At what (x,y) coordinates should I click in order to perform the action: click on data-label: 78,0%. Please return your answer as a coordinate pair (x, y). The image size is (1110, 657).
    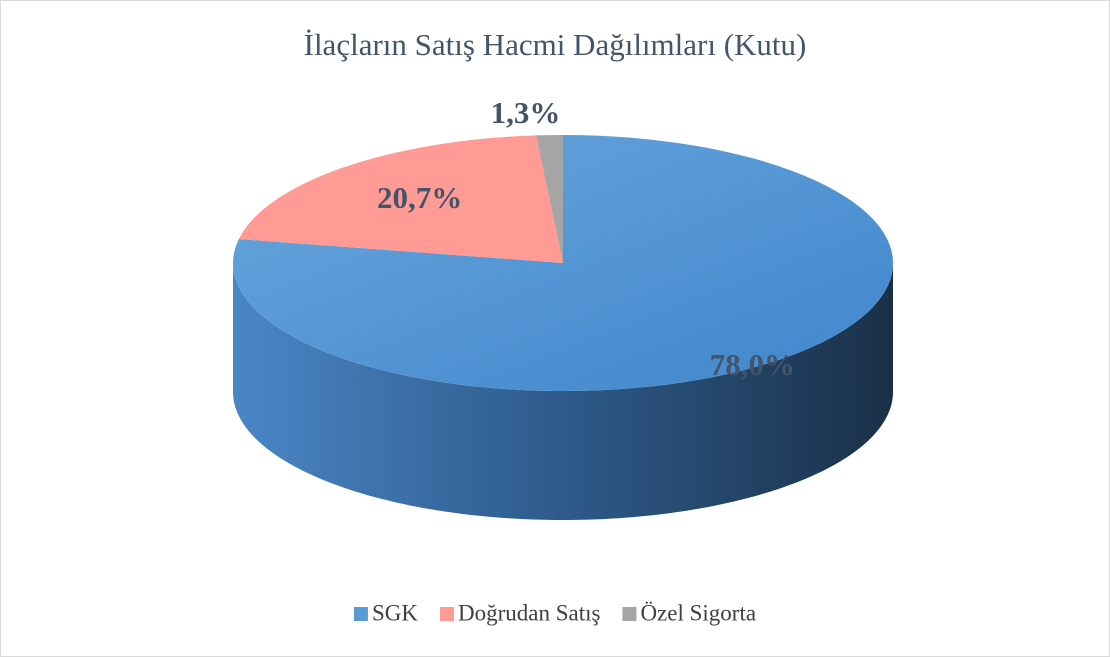
    Looking at the image, I should click on (752, 364).